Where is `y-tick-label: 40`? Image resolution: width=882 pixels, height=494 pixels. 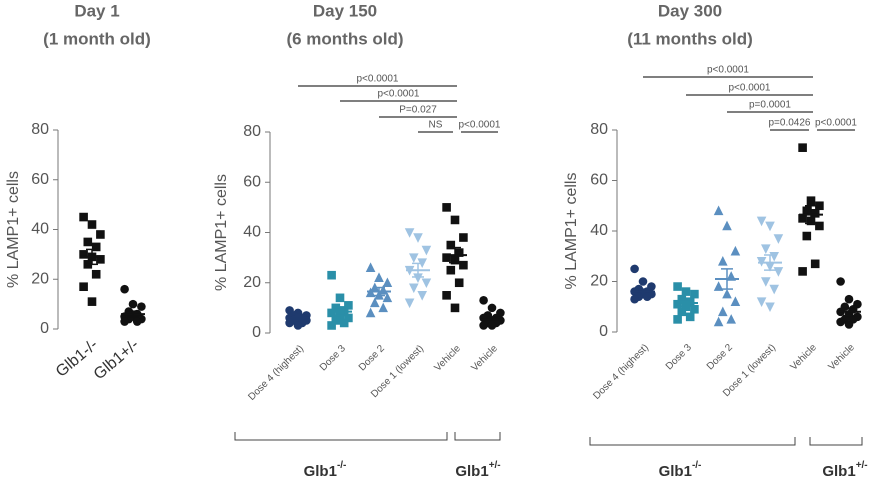 y-tick-label: 40 is located at coordinates (40, 229).